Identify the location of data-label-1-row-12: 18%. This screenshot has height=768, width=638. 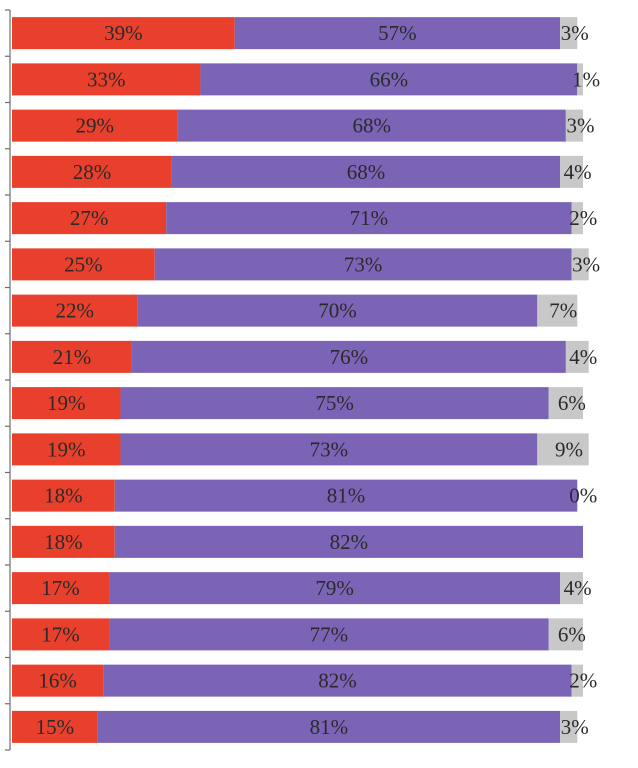
(63, 542).